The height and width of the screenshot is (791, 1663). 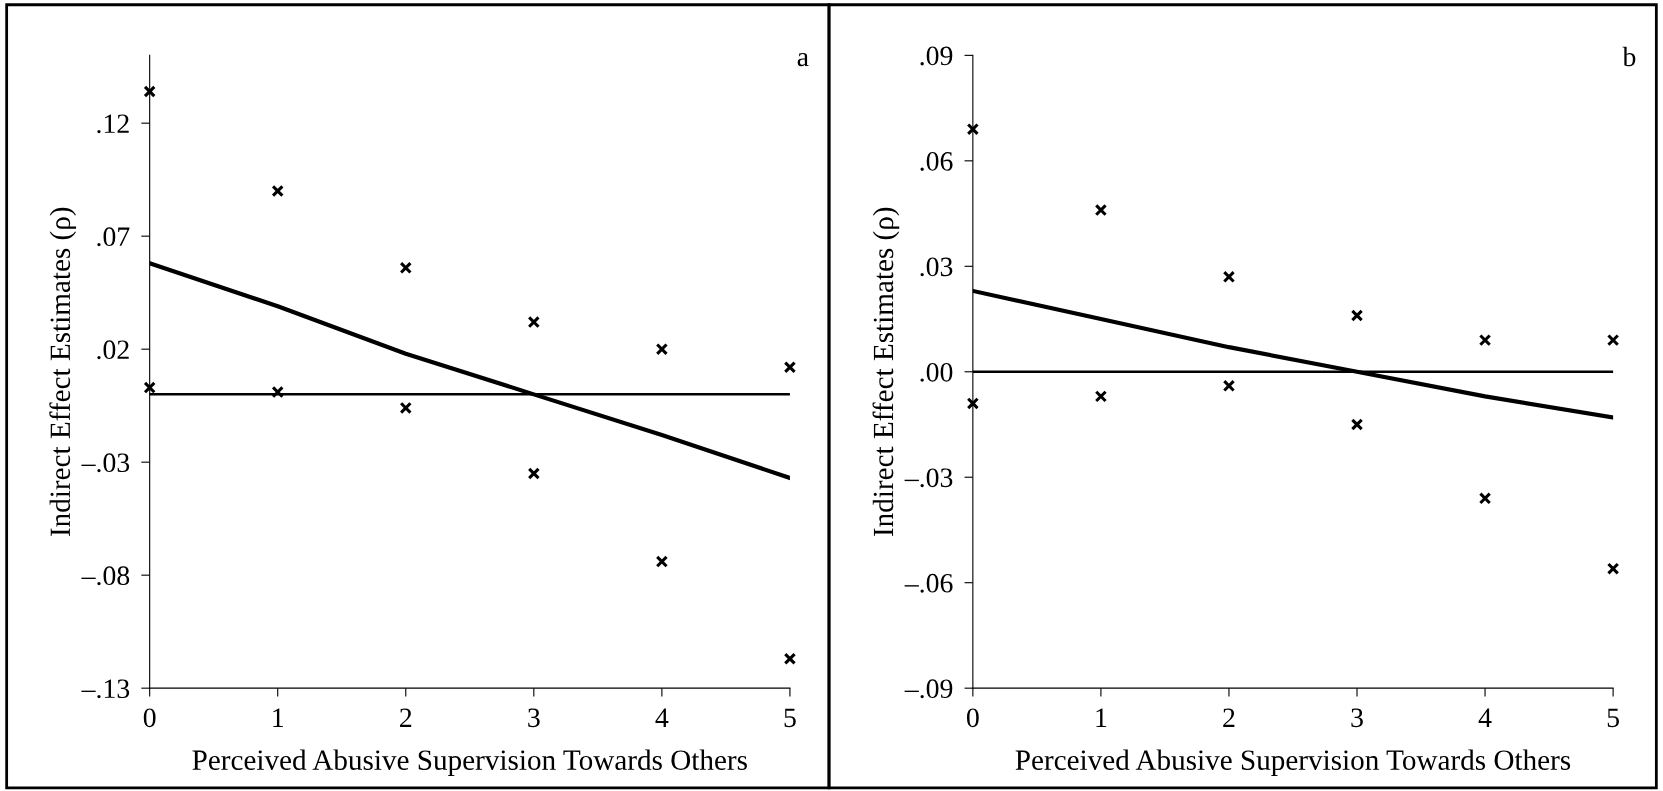 What do you see at coordinates (113, 350) in the screenshot?
I see `y-tick-label: .02` at bounding box center [113, 350].